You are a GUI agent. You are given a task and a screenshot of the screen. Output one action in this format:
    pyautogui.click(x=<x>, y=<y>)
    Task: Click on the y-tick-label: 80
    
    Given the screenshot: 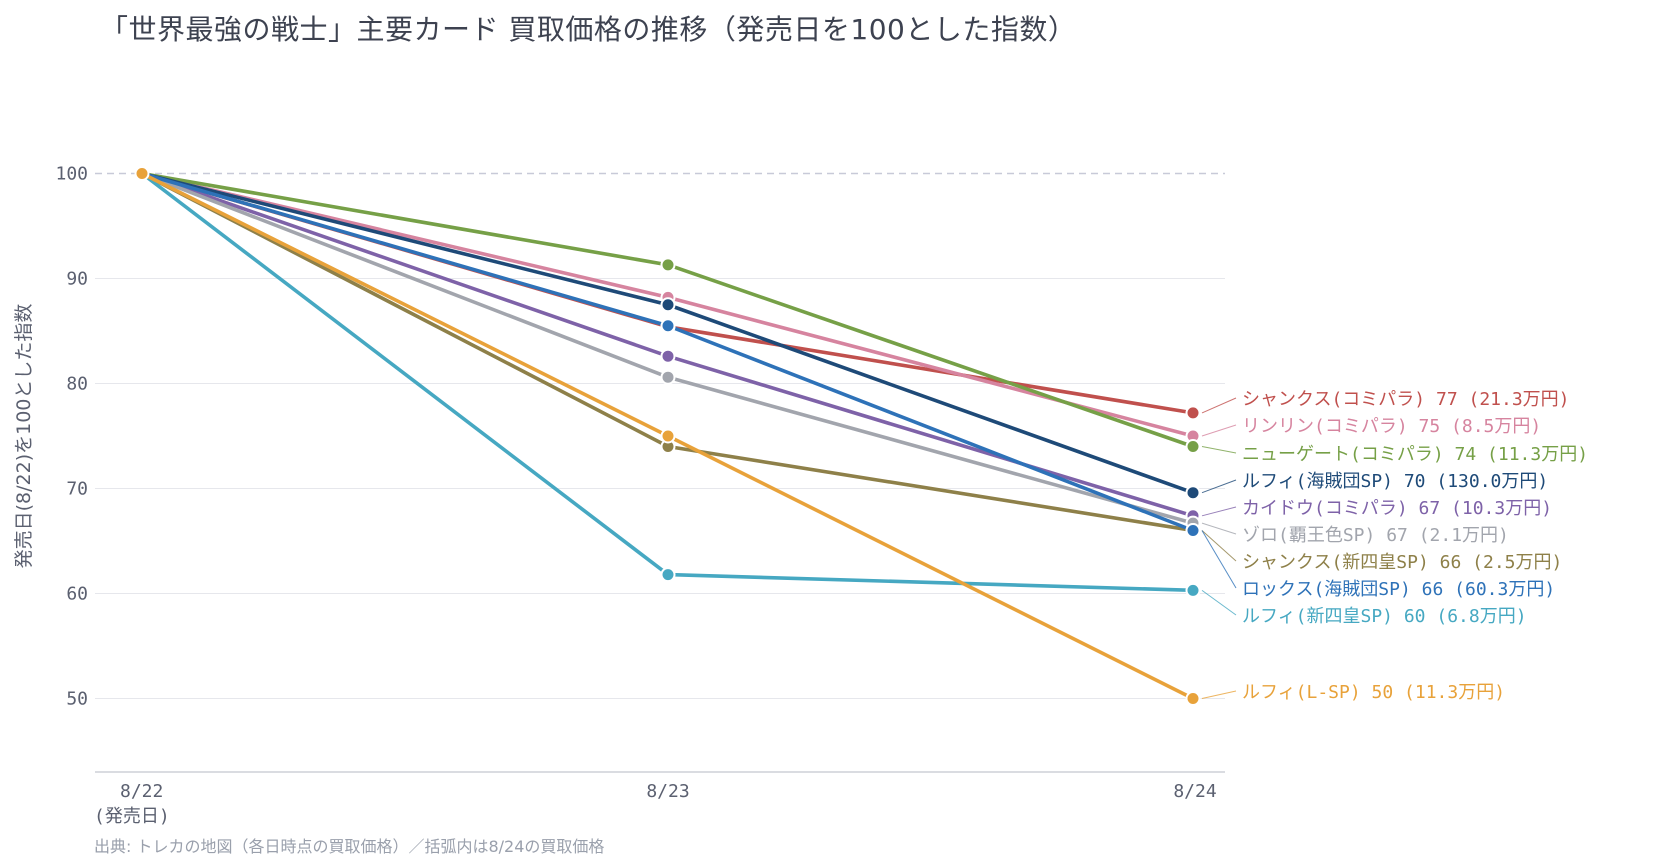 What is the action you would take?
    pyautogui.click(x=77, y=384)
    